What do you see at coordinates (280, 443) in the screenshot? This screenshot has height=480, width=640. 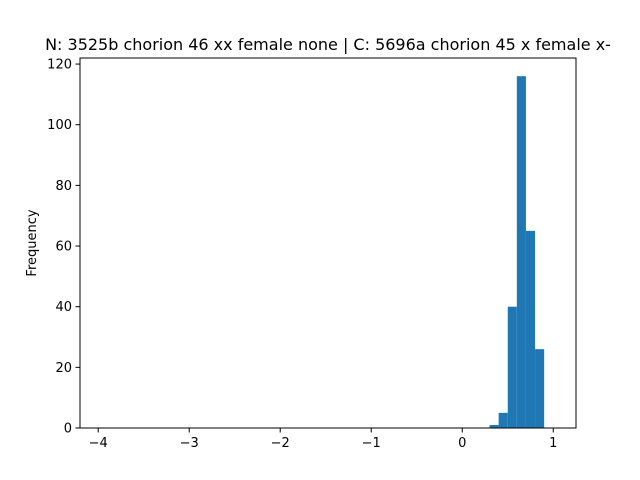 I see `x-tick-label: −2` at bounding box center [280, 443].